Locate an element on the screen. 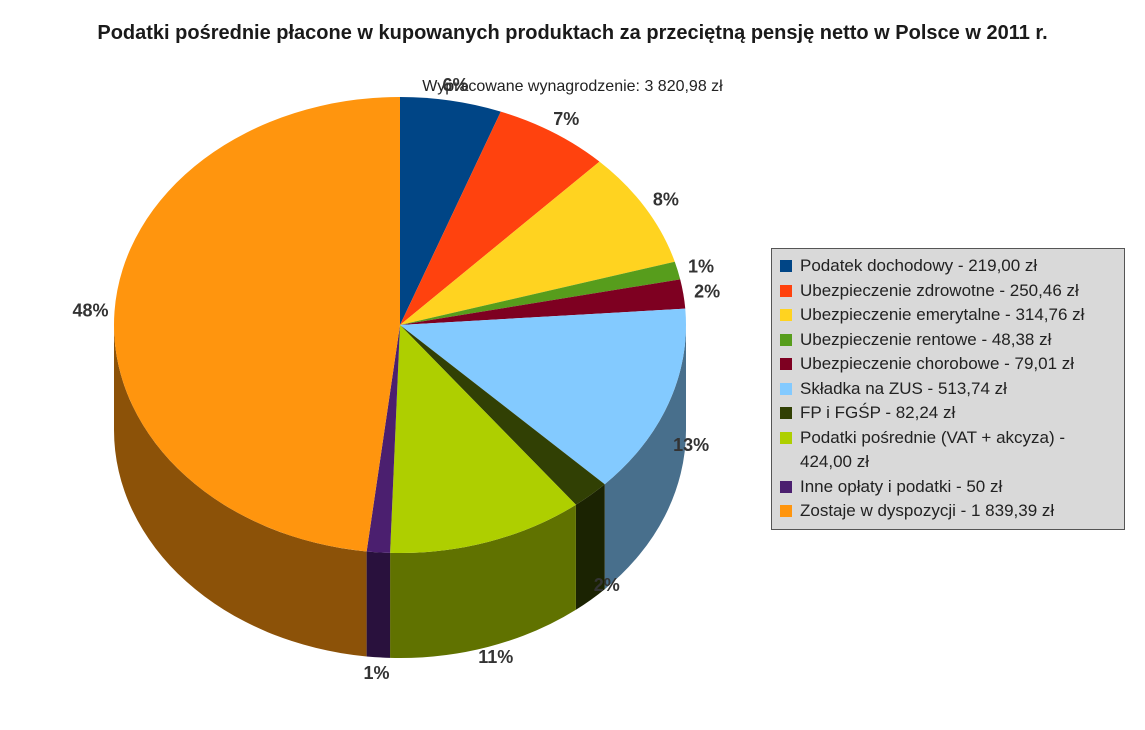 Image resolution: width=1145 pixels, height=730 pixels. legend-item-3: Ubezpieczenie emerytalne - 314,76 zł is located at coordinates (948, 315).